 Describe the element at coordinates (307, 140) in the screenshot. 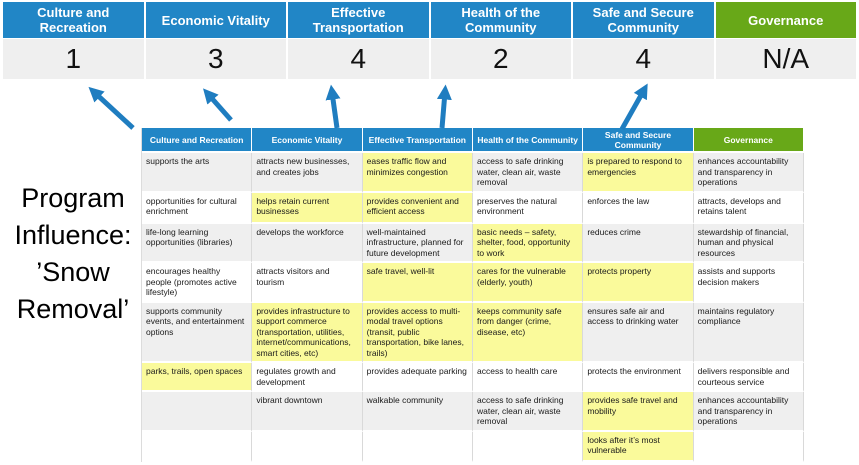

I see `matrix-header-col2: Economic Vitality` at that location.